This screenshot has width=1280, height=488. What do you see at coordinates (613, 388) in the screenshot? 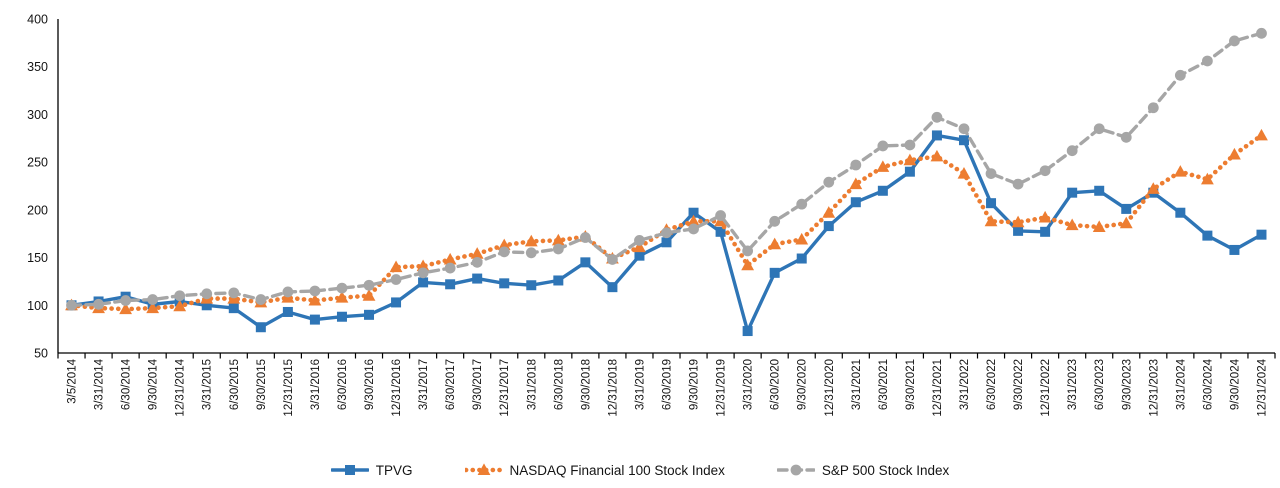
I see `x-axis-label: 12/31/2018` at bounding box center [613, 388].